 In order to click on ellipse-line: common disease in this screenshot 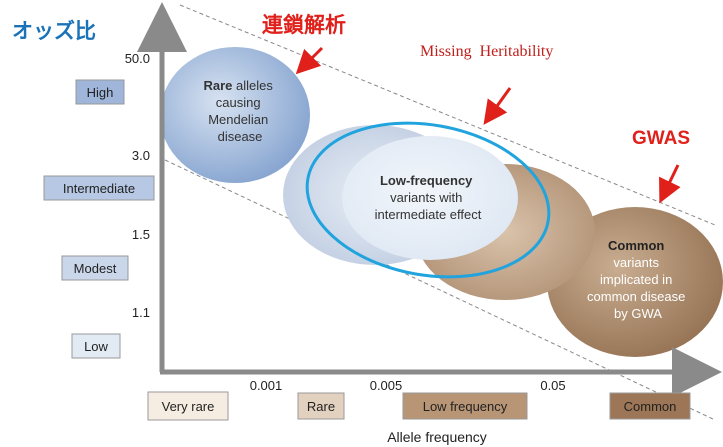, I will do `click(636, 296)`.